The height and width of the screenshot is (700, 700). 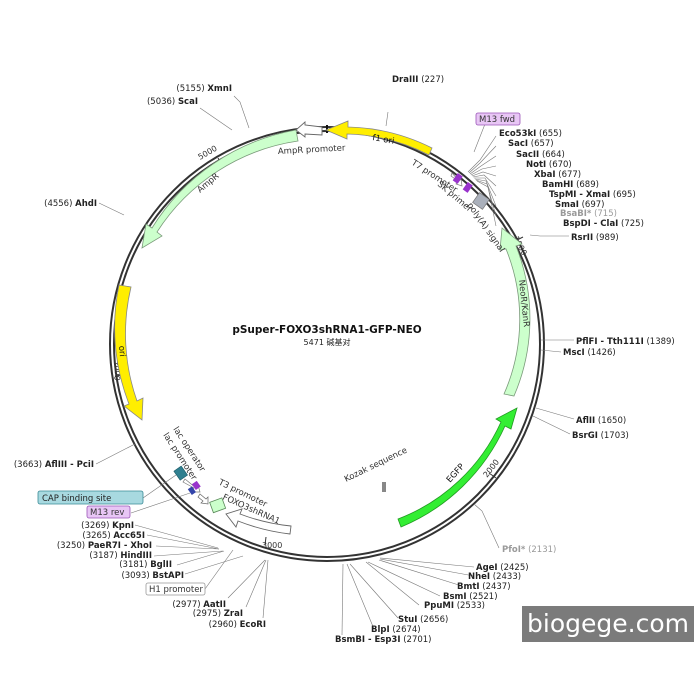 I want to click on svg-text: 4000, so click(x=117, y=370).